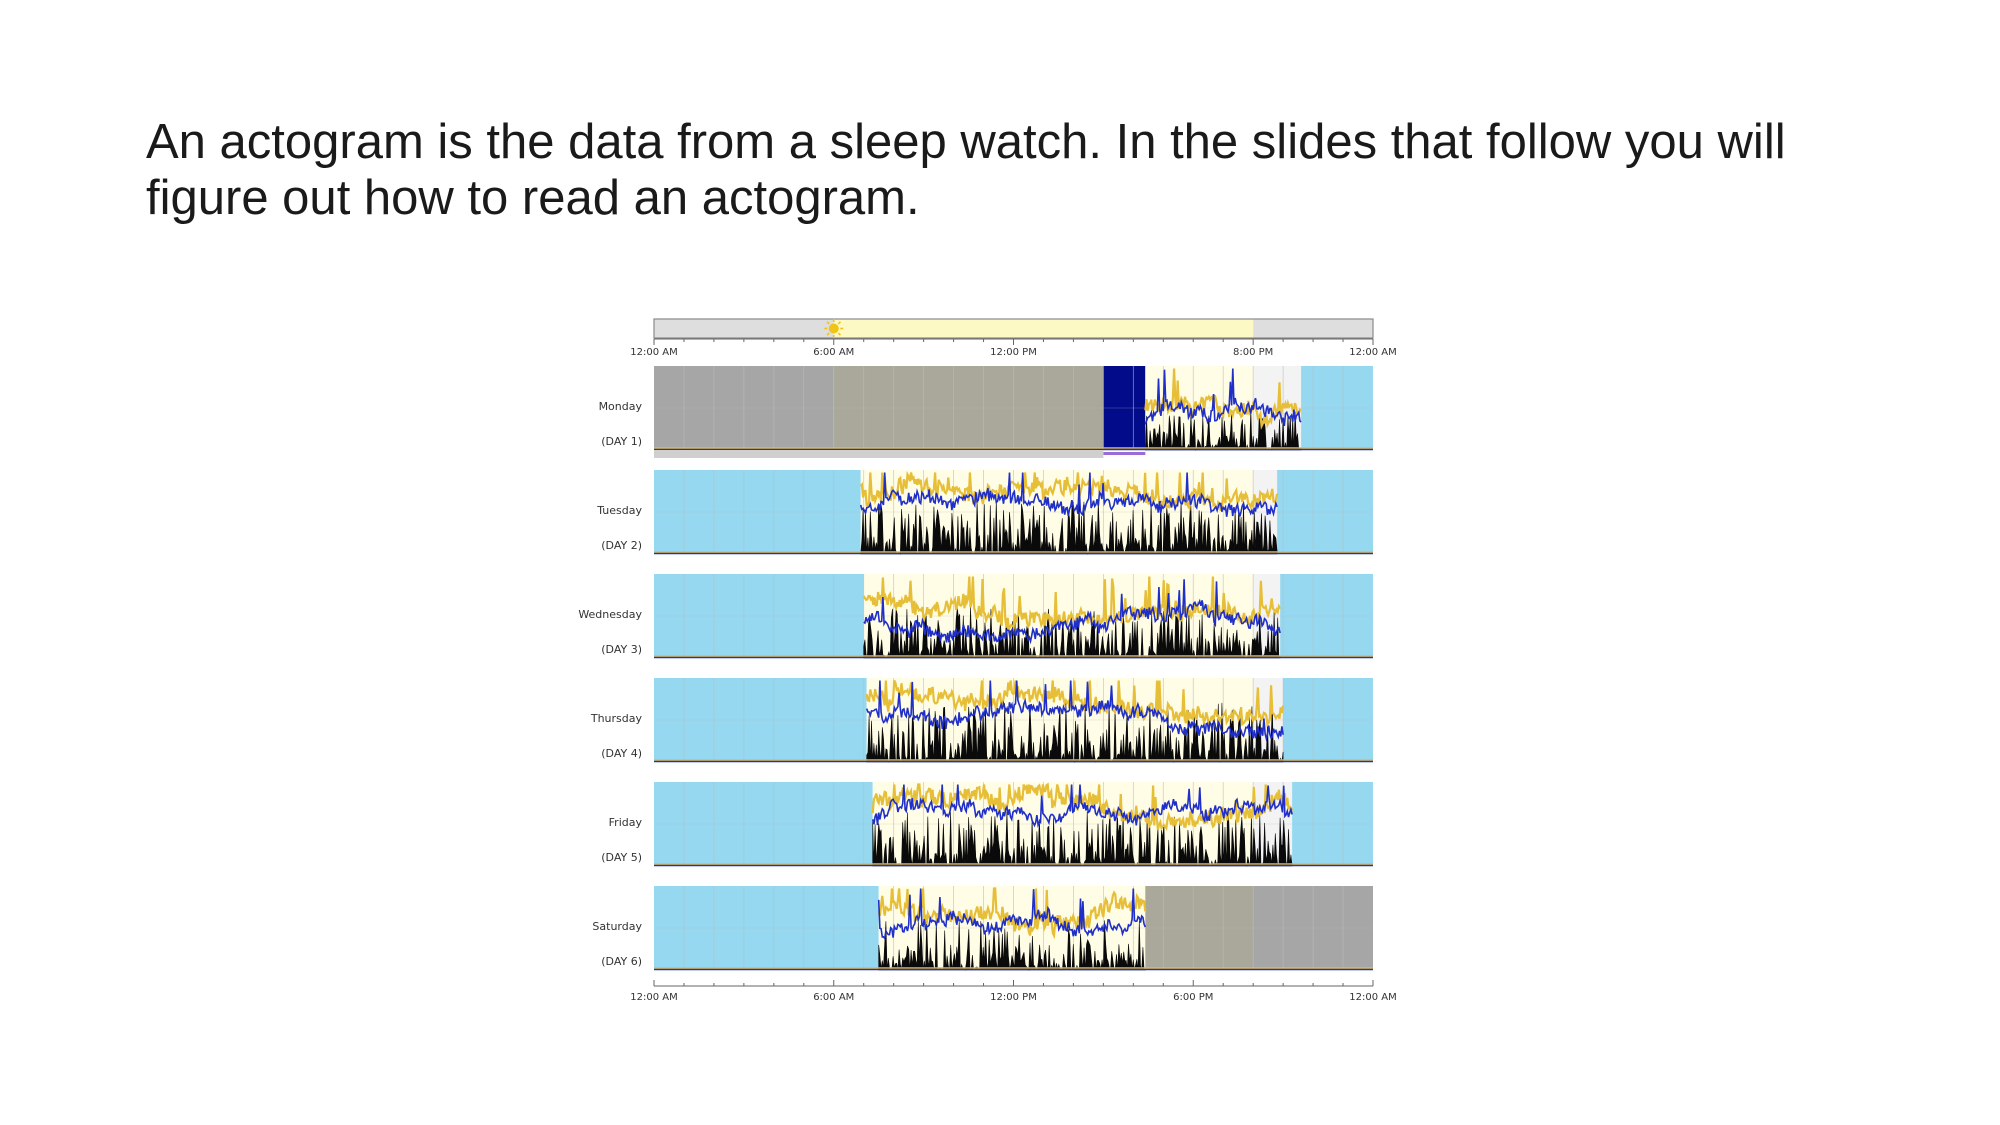  I want to click on day-number-label: (DAY 2), so click(621, 545).